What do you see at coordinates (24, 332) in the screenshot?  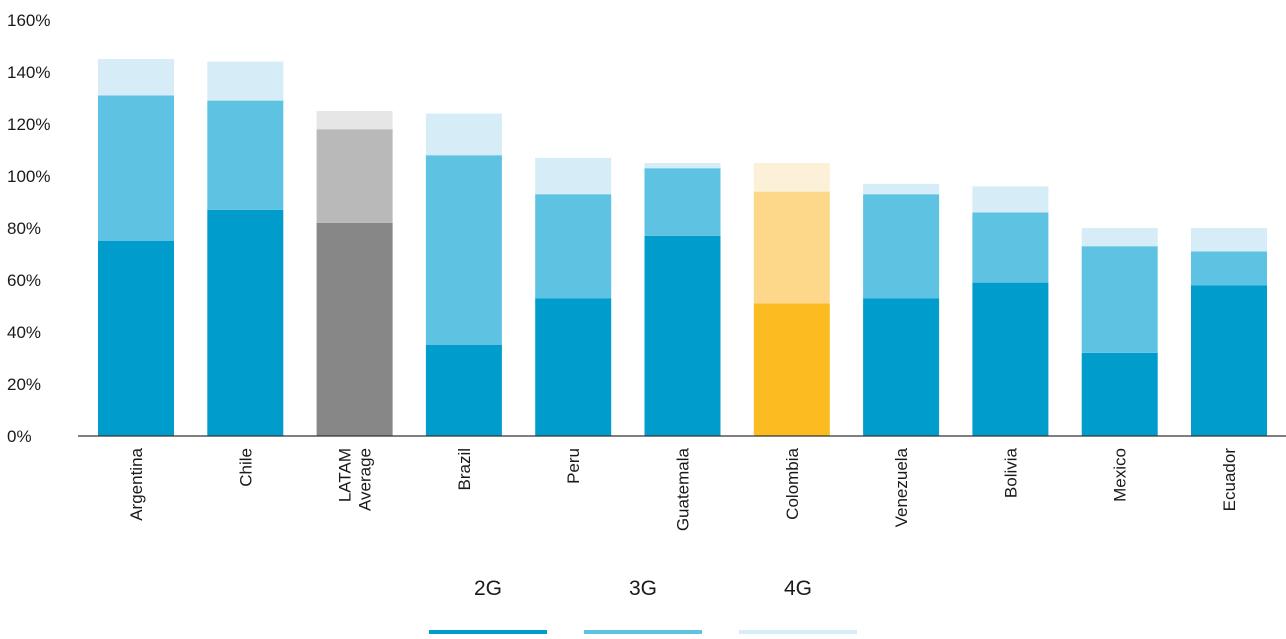 I see `y-tick-label: 40%` at bounding box center [24, 332].